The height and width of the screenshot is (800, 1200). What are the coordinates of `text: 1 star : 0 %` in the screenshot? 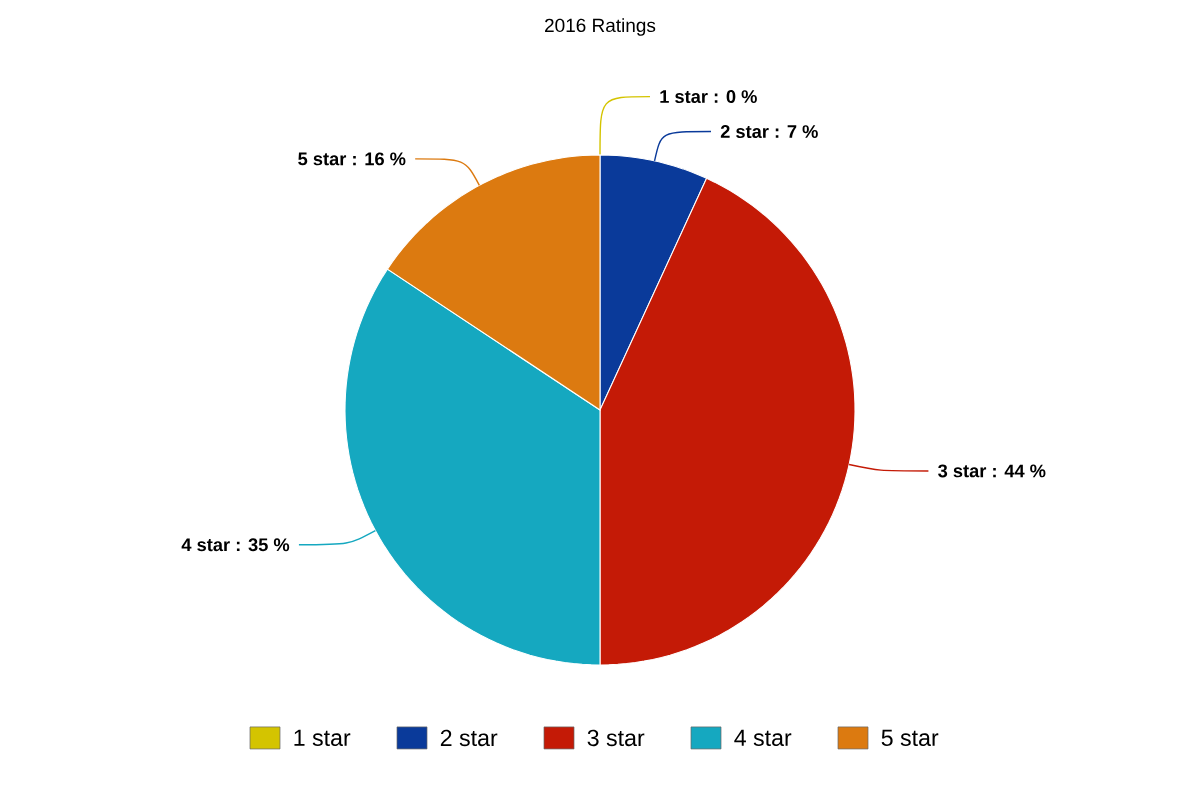 It's located at (708, 97).